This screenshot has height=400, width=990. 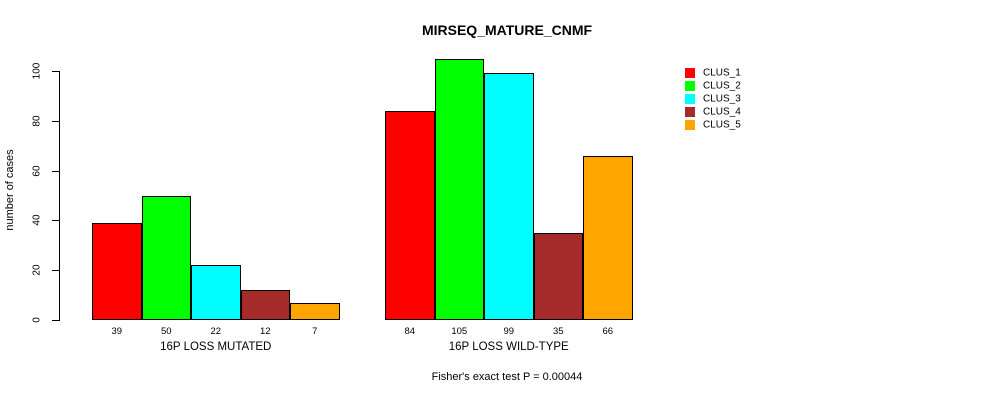 I want to click on fisher-test-annotation: Fisher's exact test P = 0.00044, so click(x=507, y=377).